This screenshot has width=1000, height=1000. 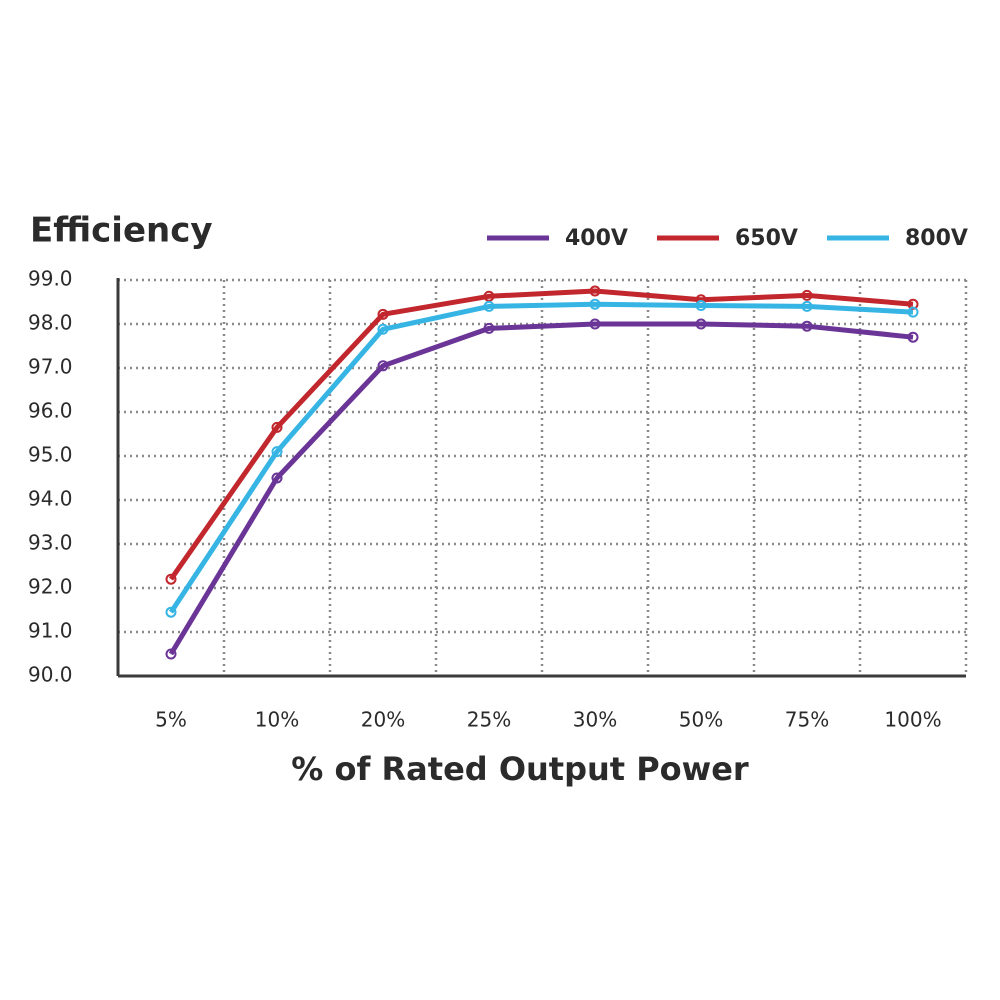 What do you see at coordinates (50, 367) in the screenshot?
I see `y-tick-label: 97.0` at bounding box center [50, 367].